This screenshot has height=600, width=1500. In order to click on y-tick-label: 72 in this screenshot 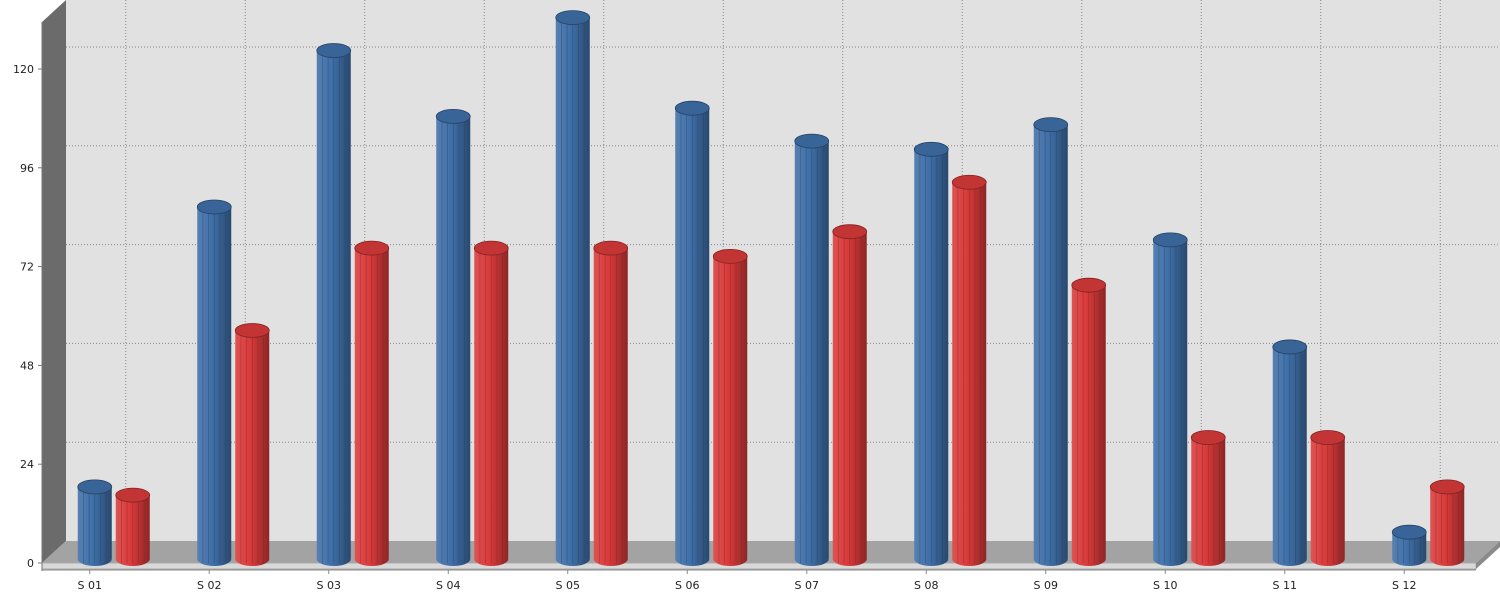, I will do `click(27, 267)`.